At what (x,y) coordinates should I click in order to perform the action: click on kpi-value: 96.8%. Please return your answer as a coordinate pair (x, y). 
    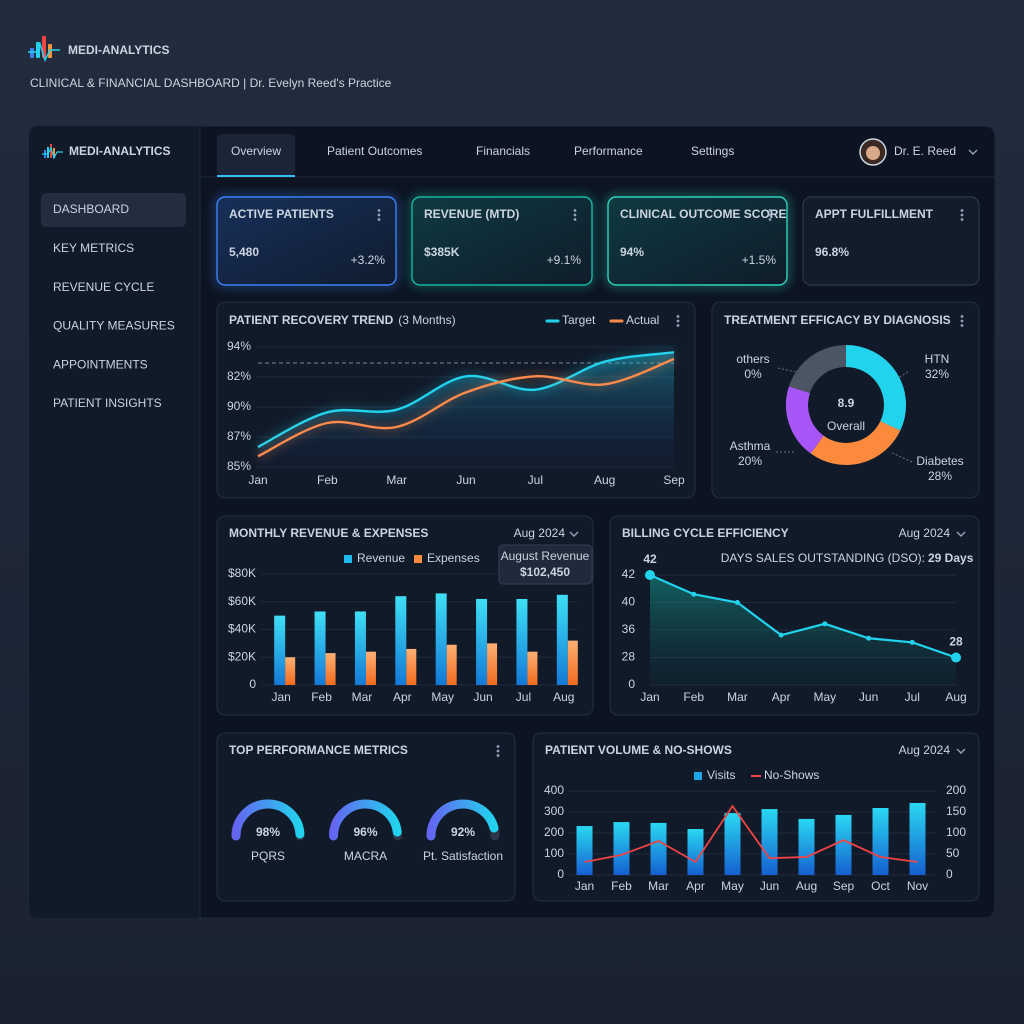
    Looking at the image, I should click on (832, 252).